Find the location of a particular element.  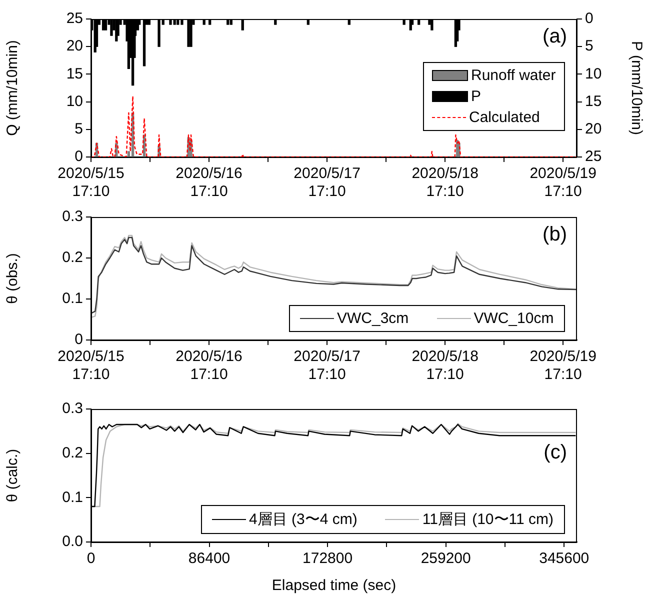

y-axis-title: θ (obs.) is located at coordinates (13, 278).